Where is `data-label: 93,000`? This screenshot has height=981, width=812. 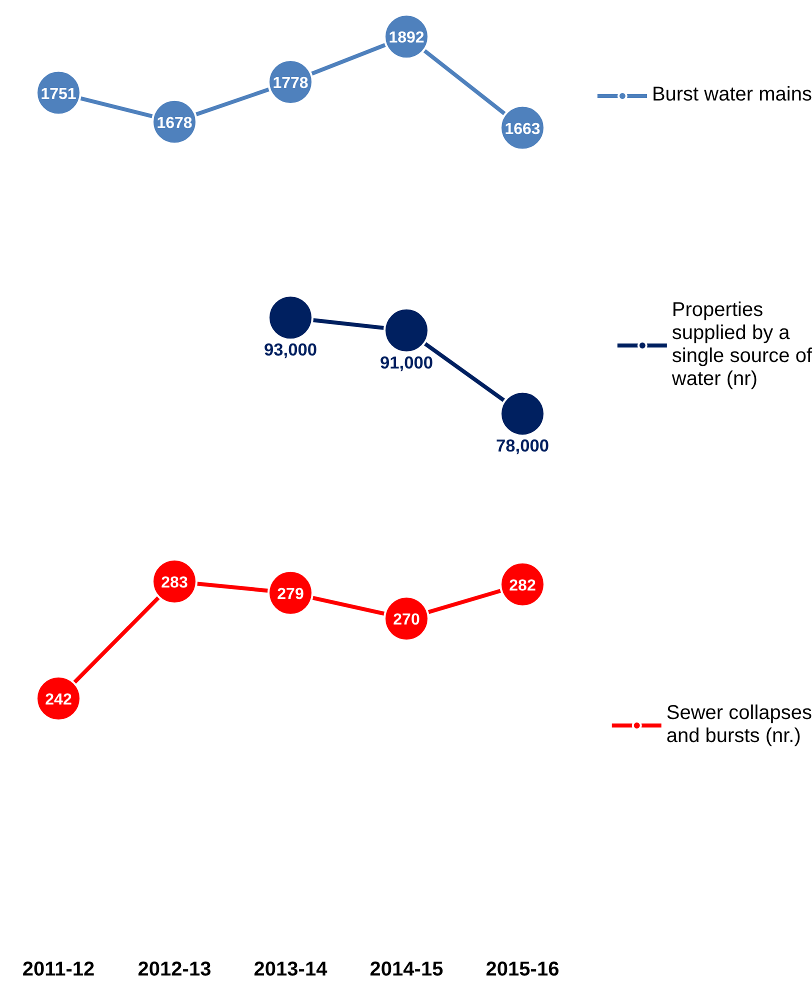
data-label: 93,000 is located at coordinates (290, 350).